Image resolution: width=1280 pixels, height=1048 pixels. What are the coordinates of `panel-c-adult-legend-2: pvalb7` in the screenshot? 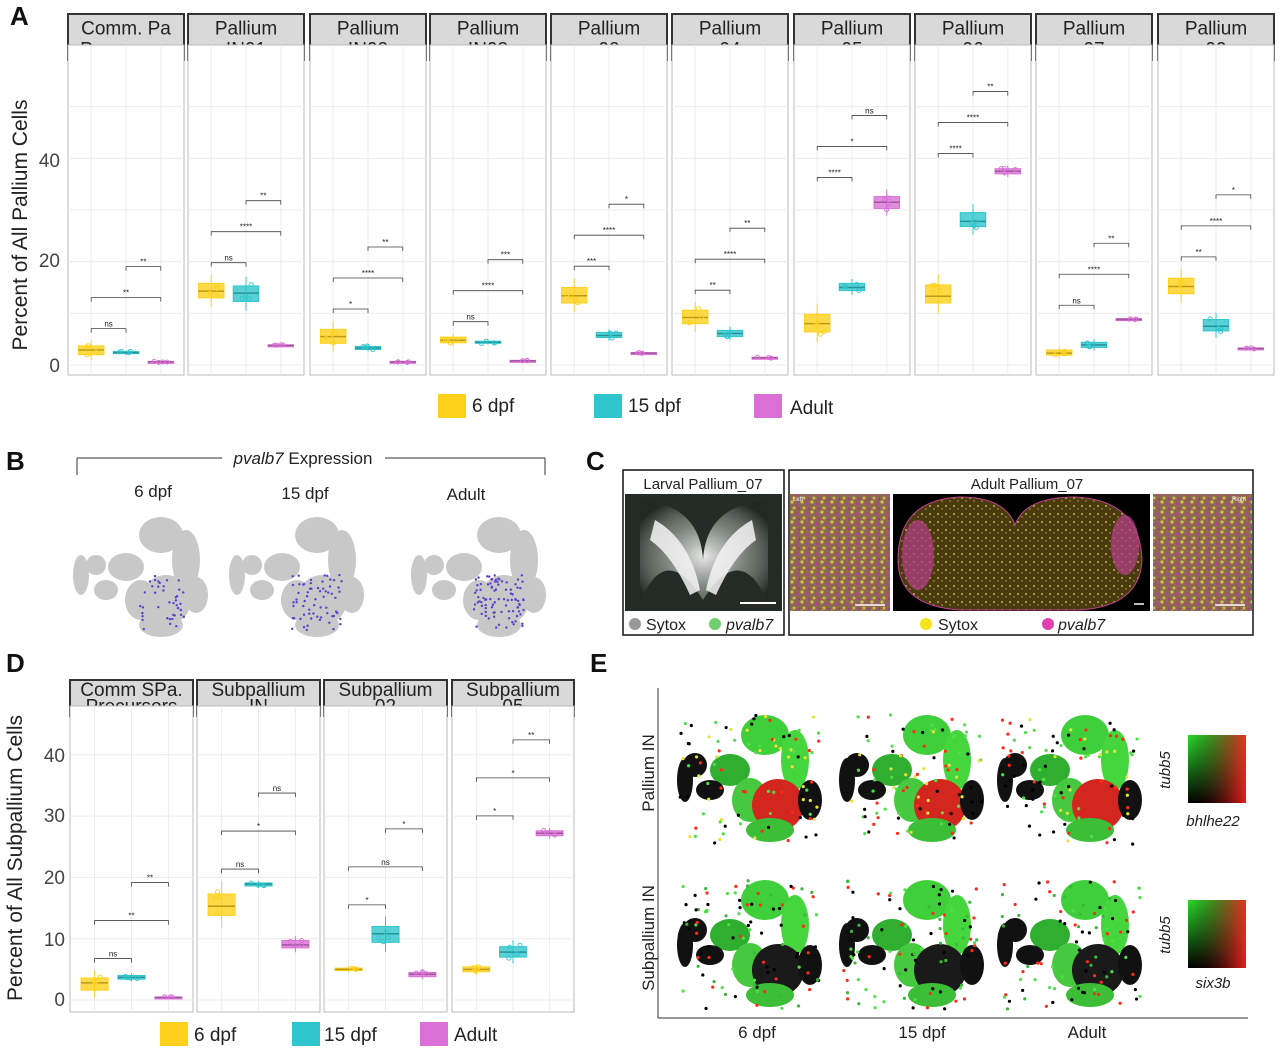 It's located at (1081, 625).